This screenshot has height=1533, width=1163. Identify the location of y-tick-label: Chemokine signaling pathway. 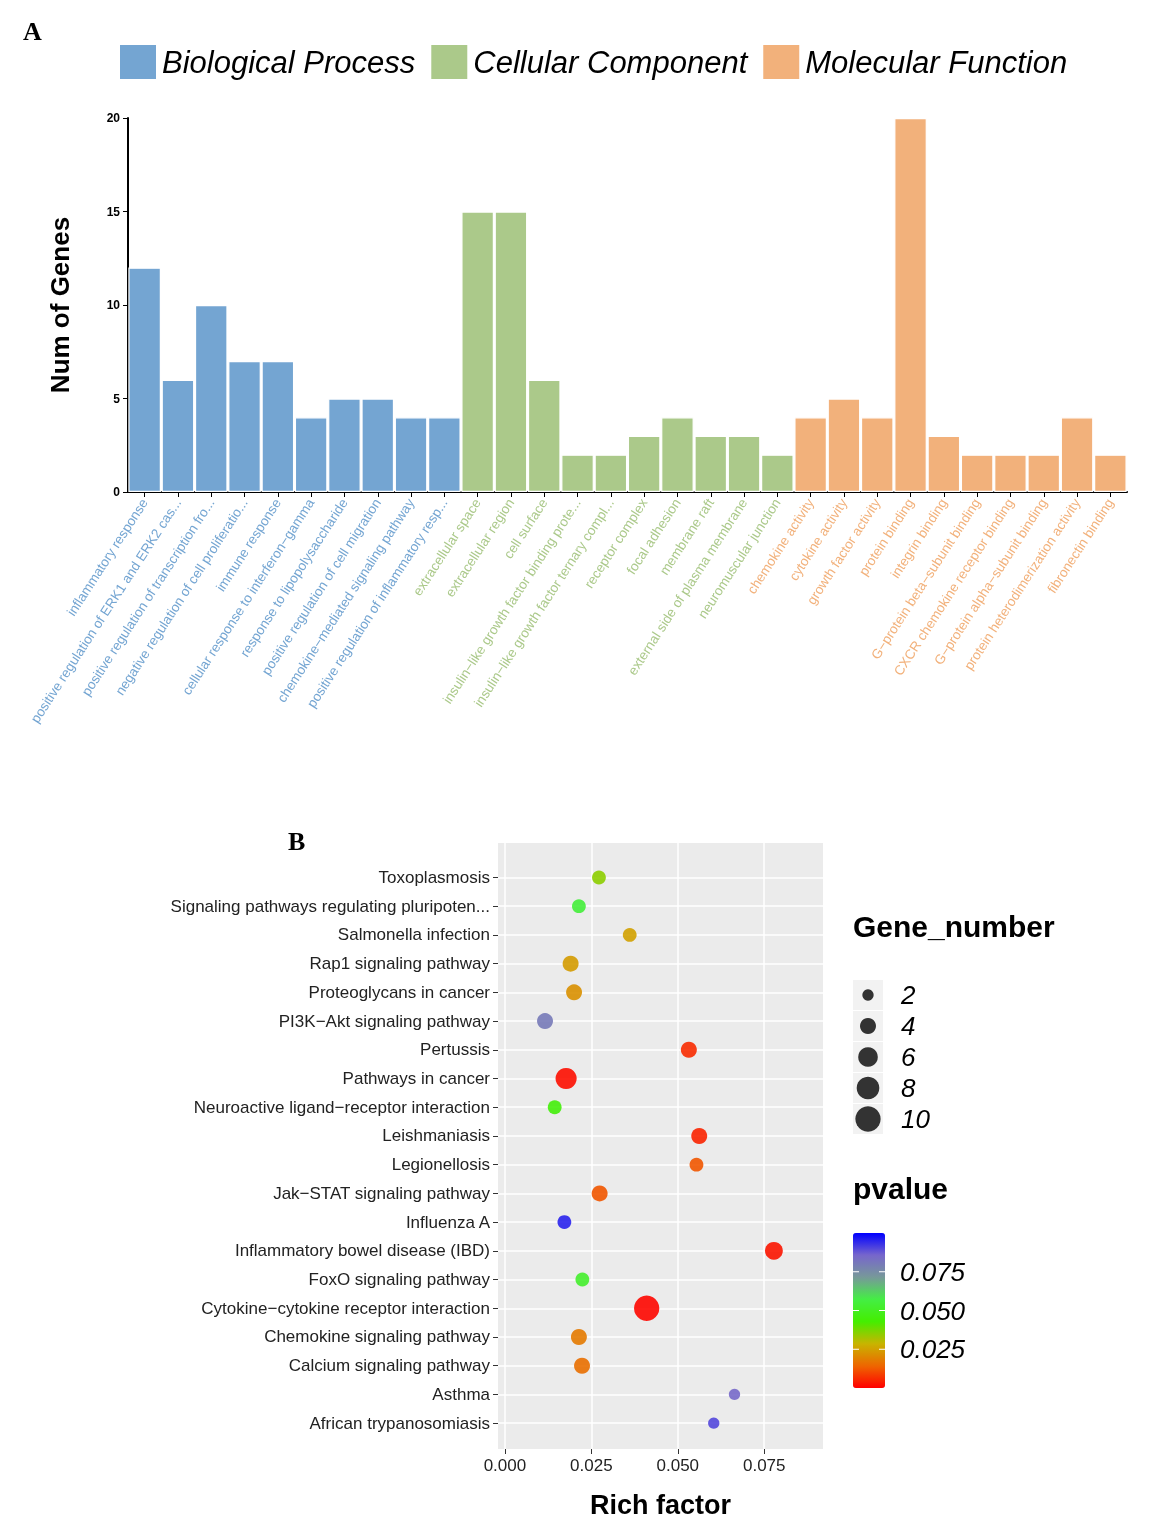
(377, 1337).